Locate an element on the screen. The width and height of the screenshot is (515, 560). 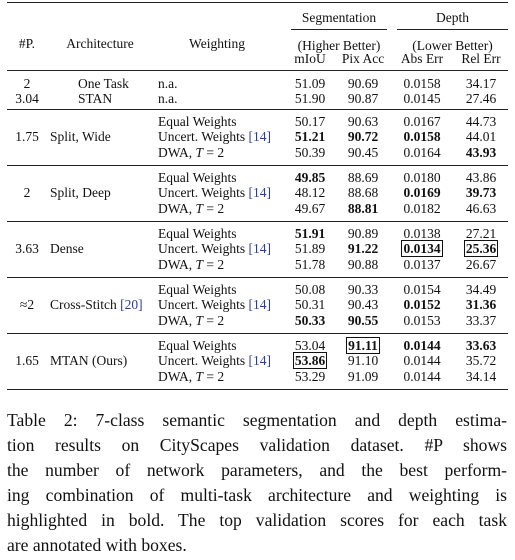
params-cell: 2 is located at coordinates (27, 83).